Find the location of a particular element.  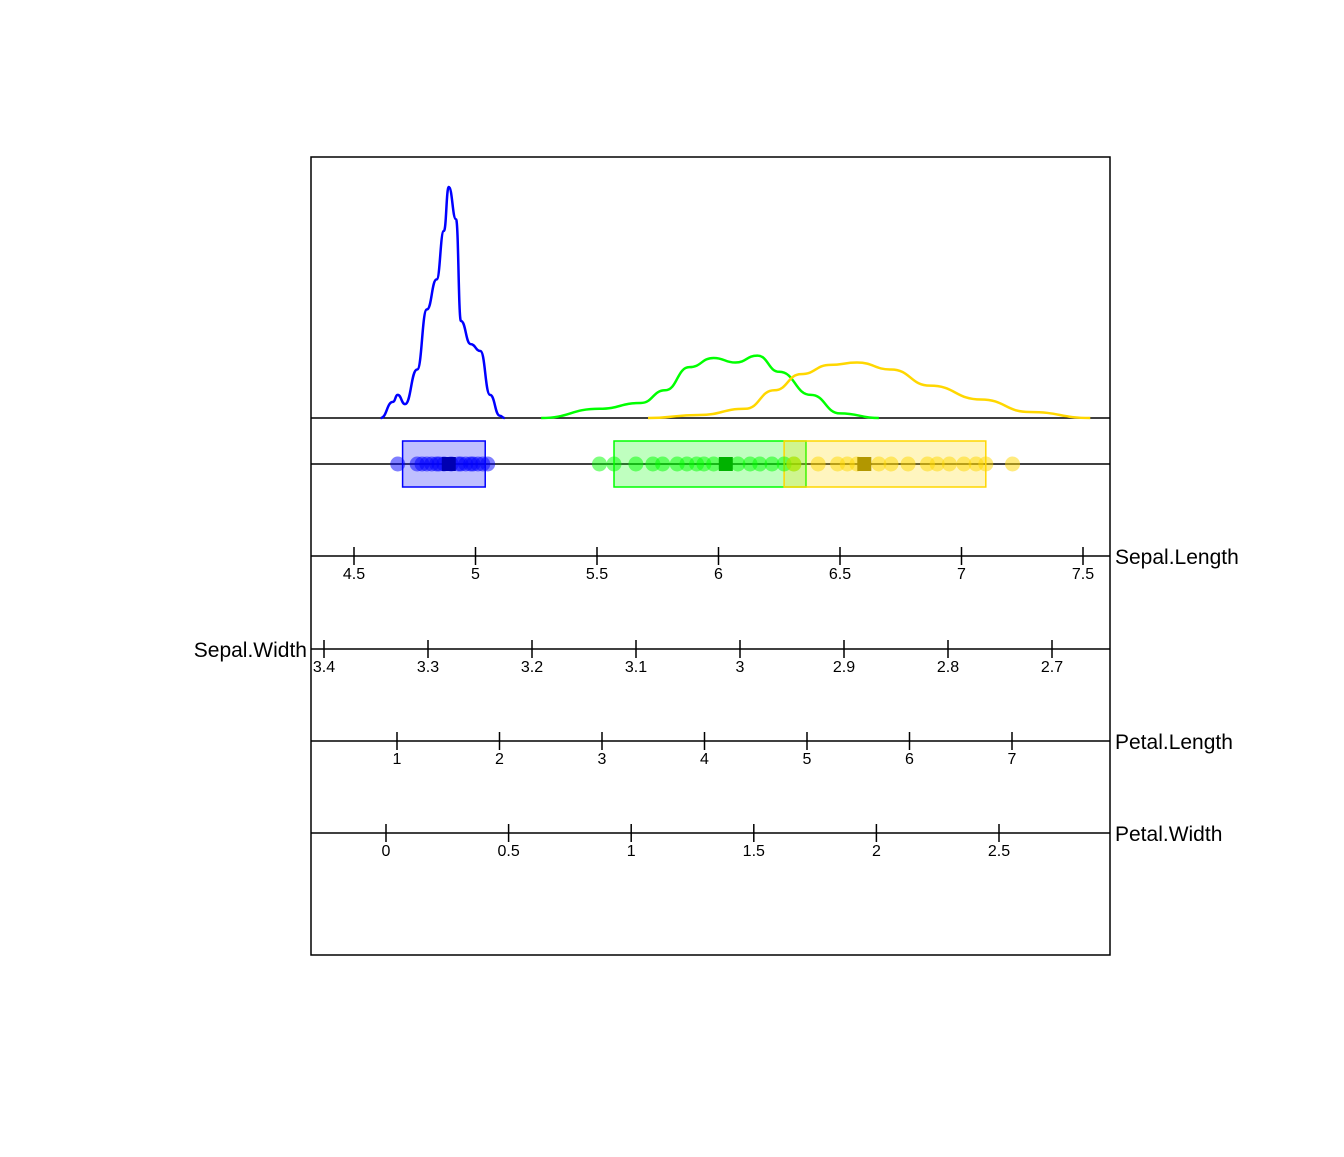

tick-label: 6.5 is located at coordinates (840, 574).